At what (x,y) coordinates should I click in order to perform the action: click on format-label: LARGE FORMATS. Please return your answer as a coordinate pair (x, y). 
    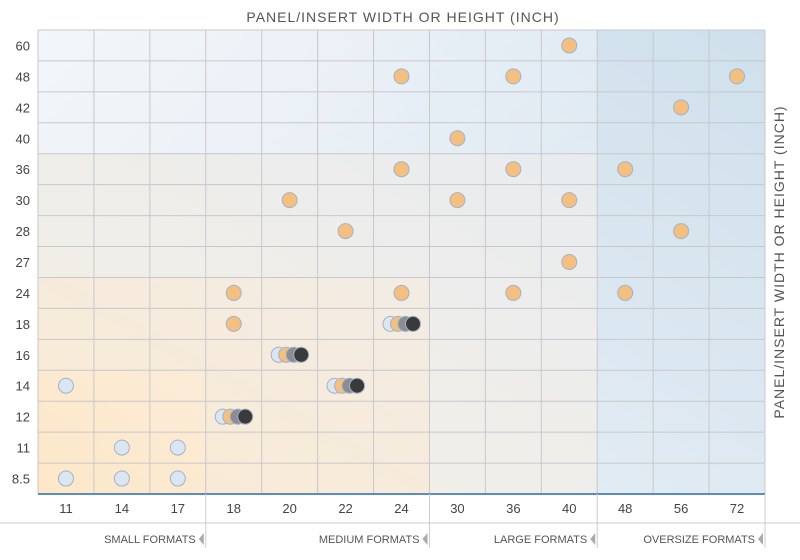
    Looking at the image, I should click on (540, 540).